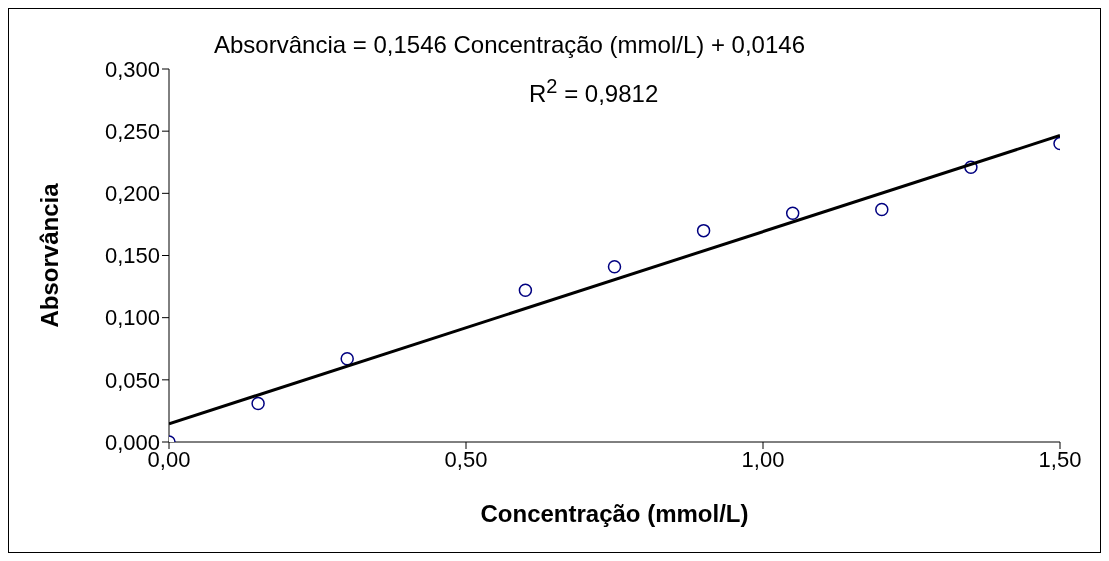  Describe the element at coordinates (132, 318) in the screenshot. I see `y-tick-label: 0,100` at that location.